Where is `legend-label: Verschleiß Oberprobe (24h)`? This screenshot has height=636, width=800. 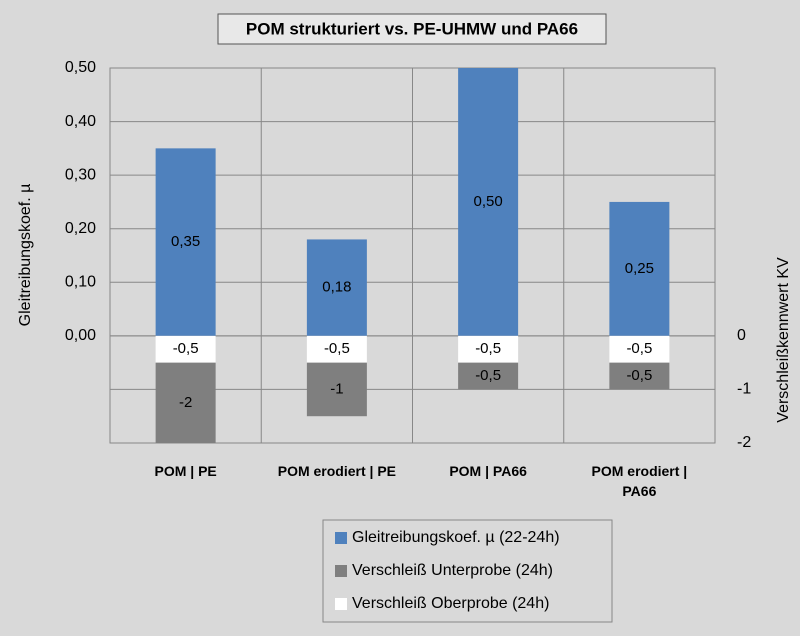
legend-label: Verschleiß Oberprobe (24h) is located at coordinates (450, 603).